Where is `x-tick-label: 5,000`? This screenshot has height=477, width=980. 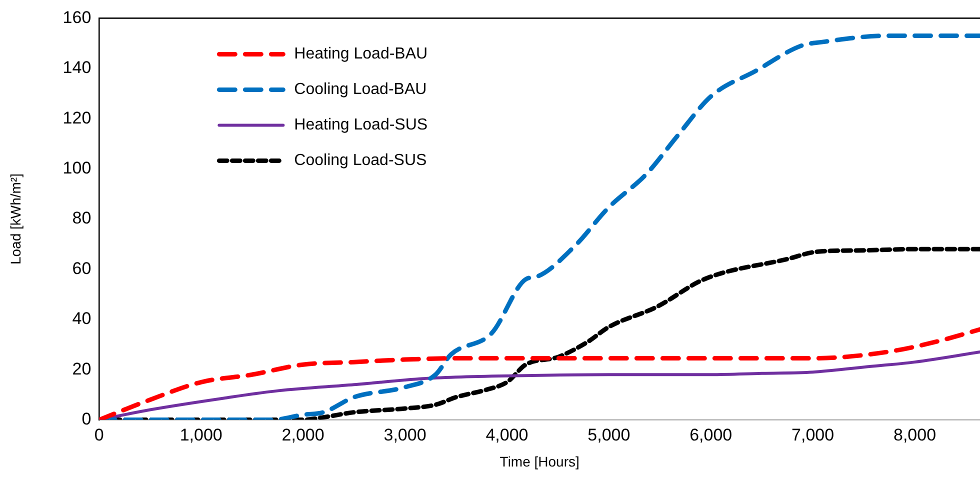 x-tick-label: 5,000 is located at coordinates (609, 435).